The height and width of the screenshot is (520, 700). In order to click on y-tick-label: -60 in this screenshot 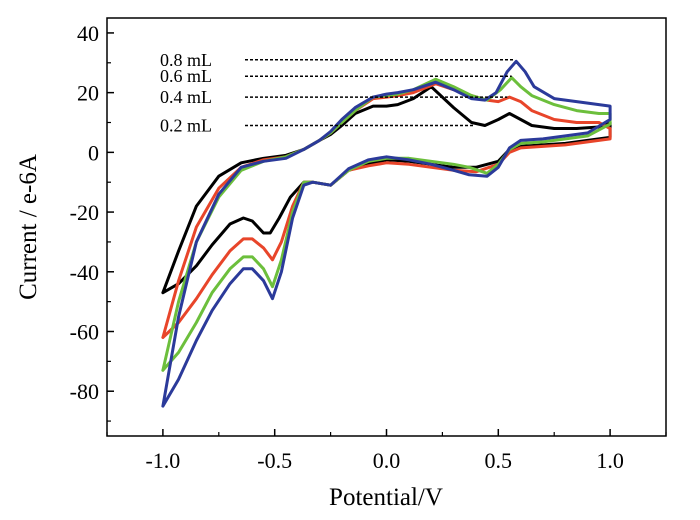, I will do `click(84, 332)`.